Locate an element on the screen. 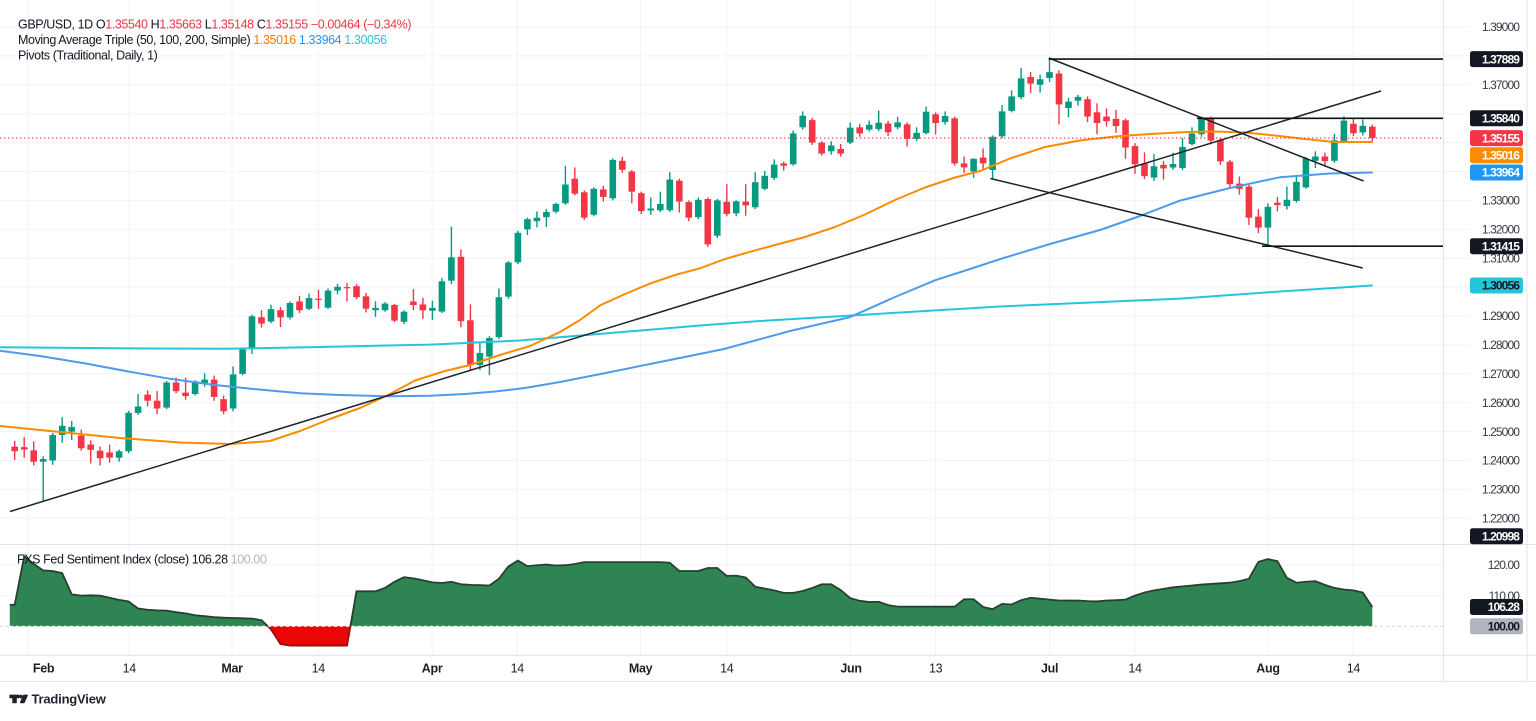 This screenshot has width=1536, height=721. svg-text: 1.37889 is located at coordinates (1501, 59).